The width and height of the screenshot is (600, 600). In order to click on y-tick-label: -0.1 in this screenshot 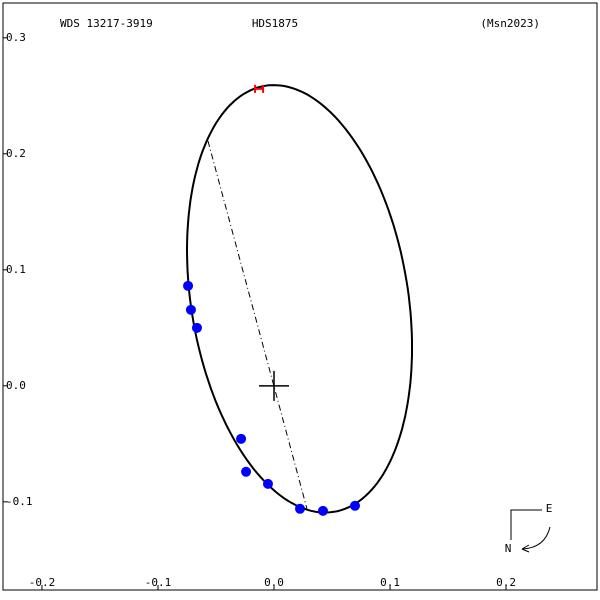, I will do `click(19, 501)`.